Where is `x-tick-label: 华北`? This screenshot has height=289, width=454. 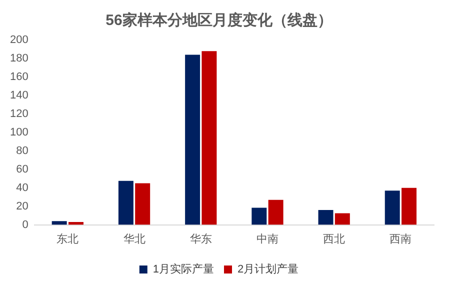
x-tick-label: 华北 is located at coordinates (134, 239).